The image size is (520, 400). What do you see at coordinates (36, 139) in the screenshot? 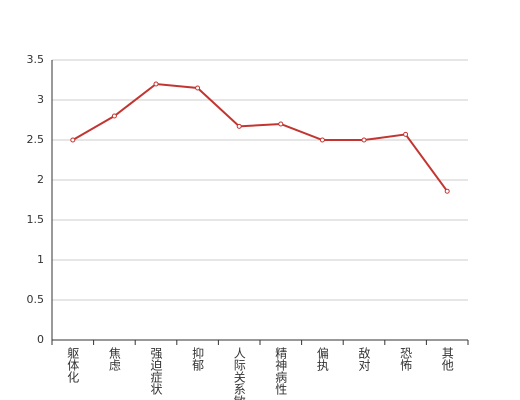
I see `y-tick-label: 2.5` at bounding box center [36, 139].